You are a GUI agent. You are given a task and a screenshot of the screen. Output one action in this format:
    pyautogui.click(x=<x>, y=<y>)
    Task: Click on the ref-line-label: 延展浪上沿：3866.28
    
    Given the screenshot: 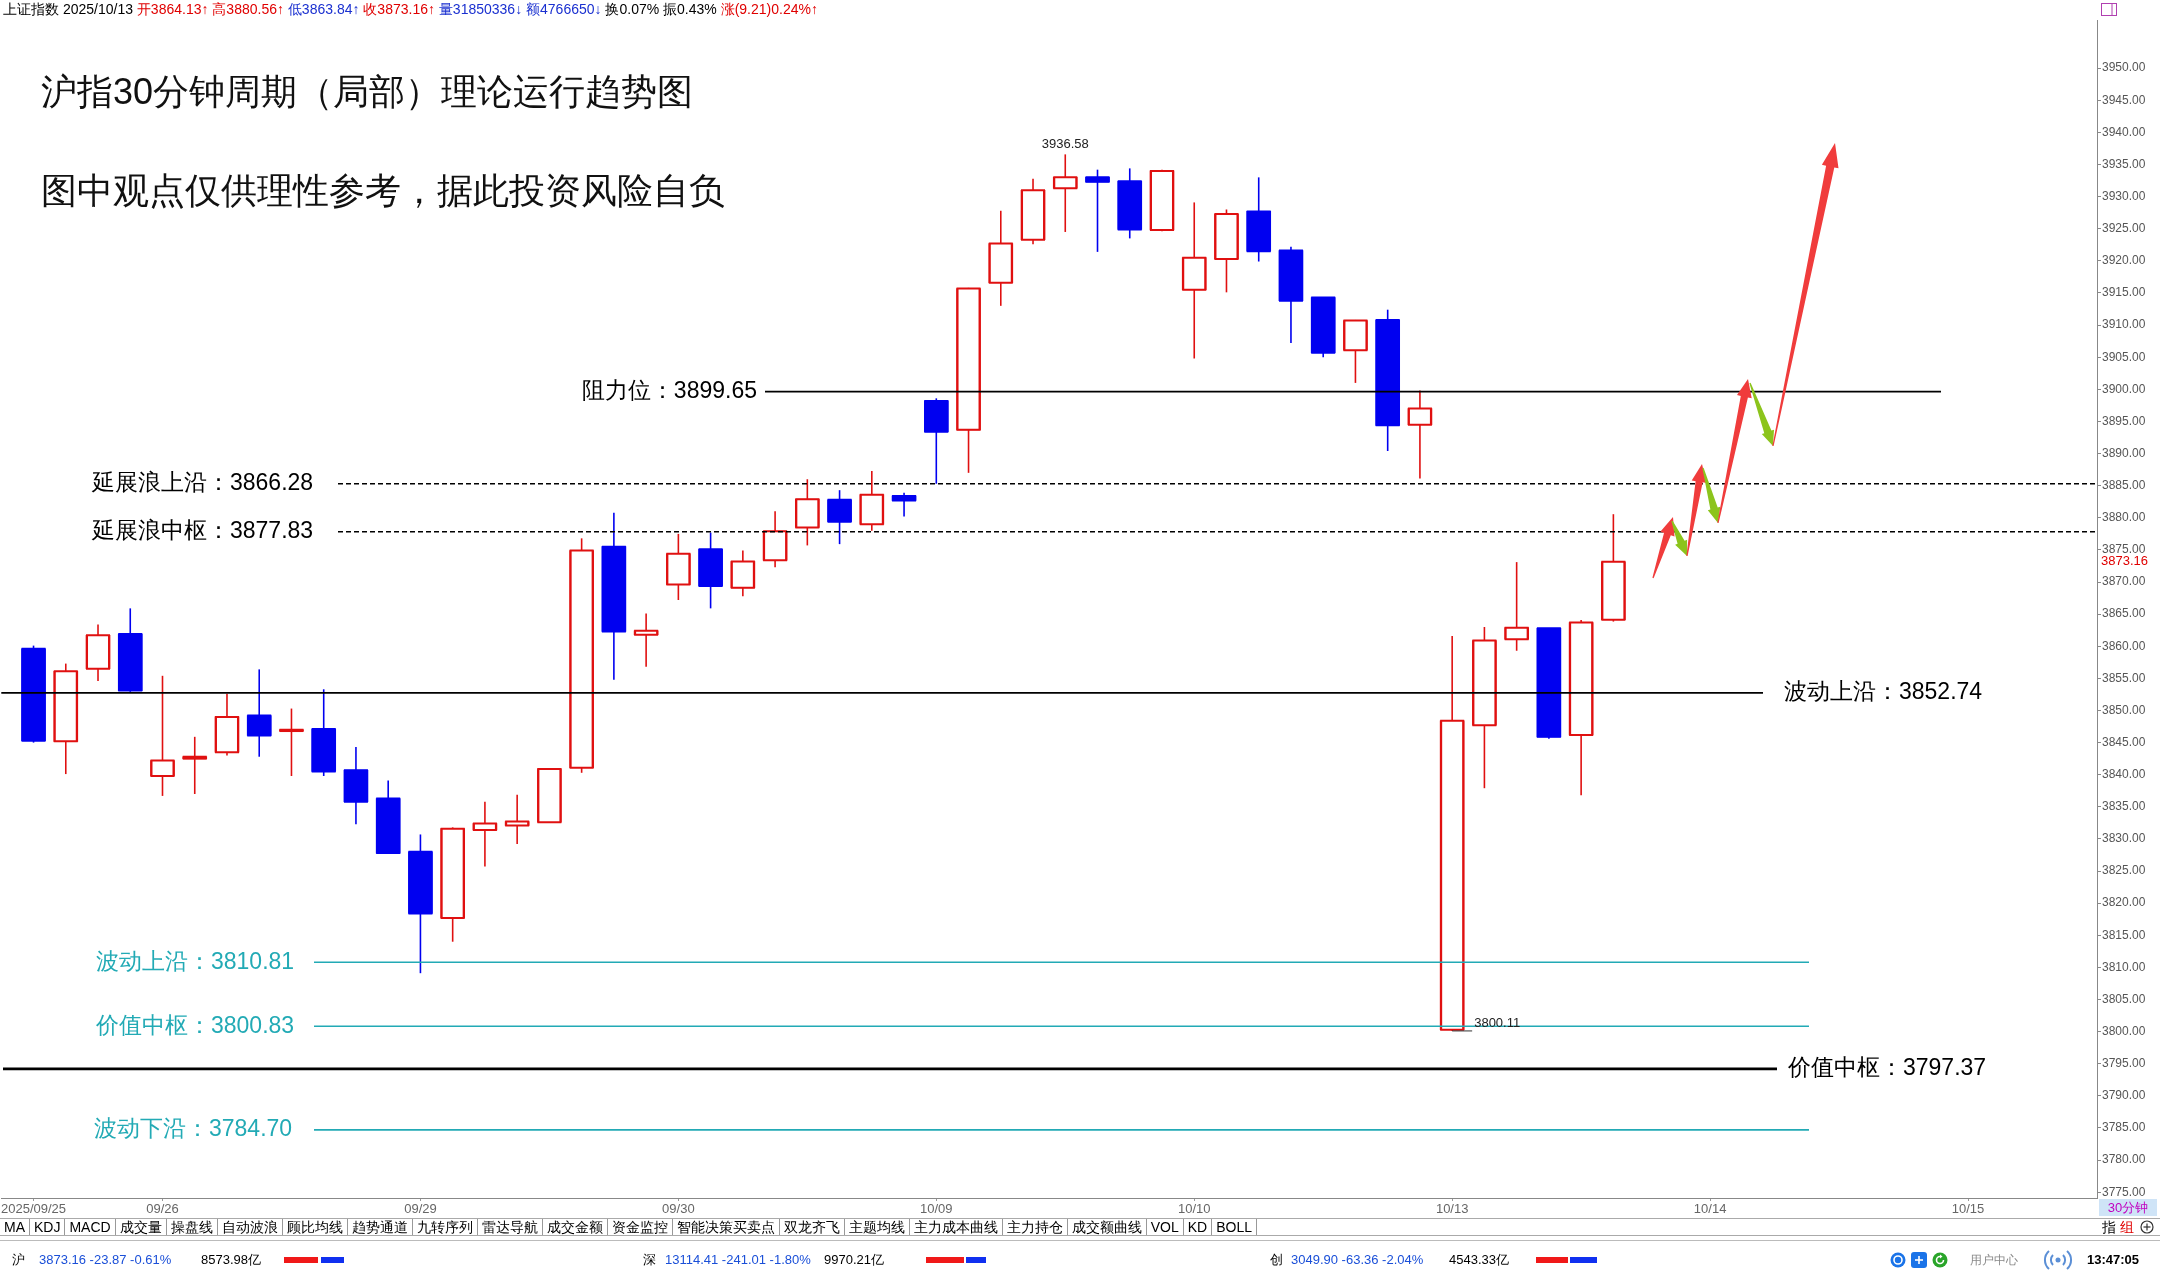 What is the action you would take?
    pyautogui.click(x=202, y=482)
    